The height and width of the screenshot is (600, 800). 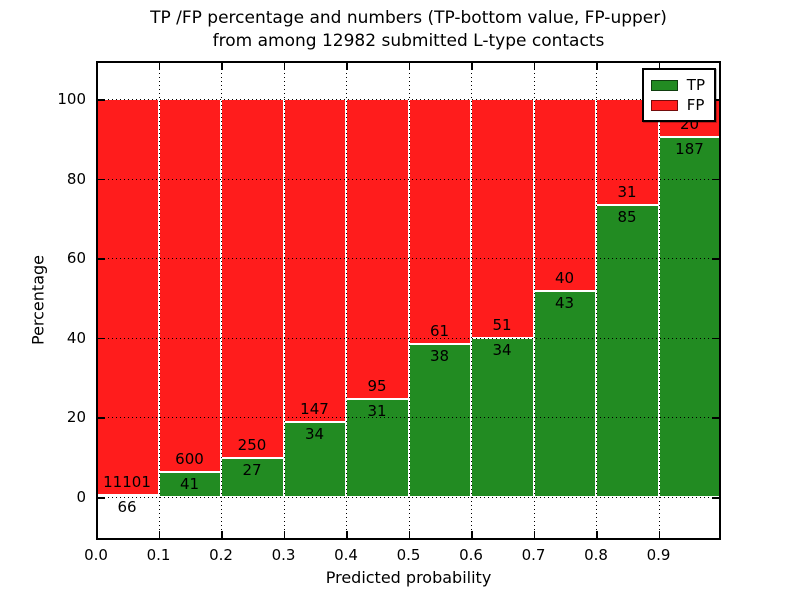 I want to click on tp-count-label-0: 66, so click(x=127, y=506).